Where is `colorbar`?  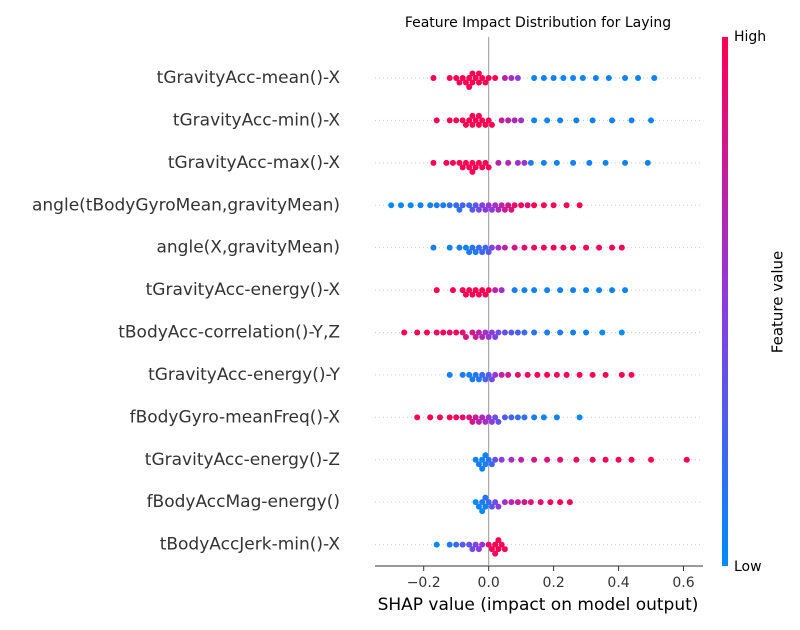 colorbar is located at coordinates (725, 301).